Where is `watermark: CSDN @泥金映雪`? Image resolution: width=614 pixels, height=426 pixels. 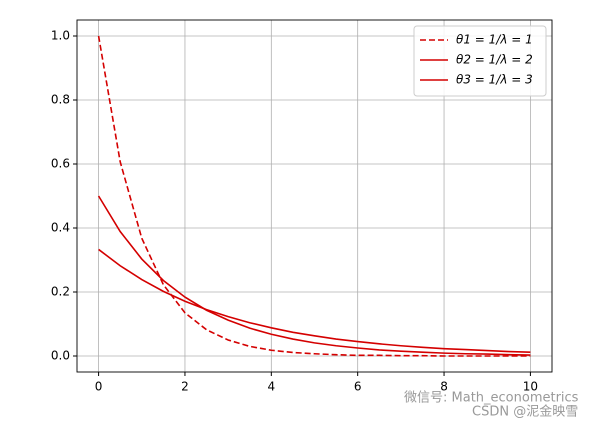
watermark: CSDN @泥金映雪 is located at coordinates (525, 412).